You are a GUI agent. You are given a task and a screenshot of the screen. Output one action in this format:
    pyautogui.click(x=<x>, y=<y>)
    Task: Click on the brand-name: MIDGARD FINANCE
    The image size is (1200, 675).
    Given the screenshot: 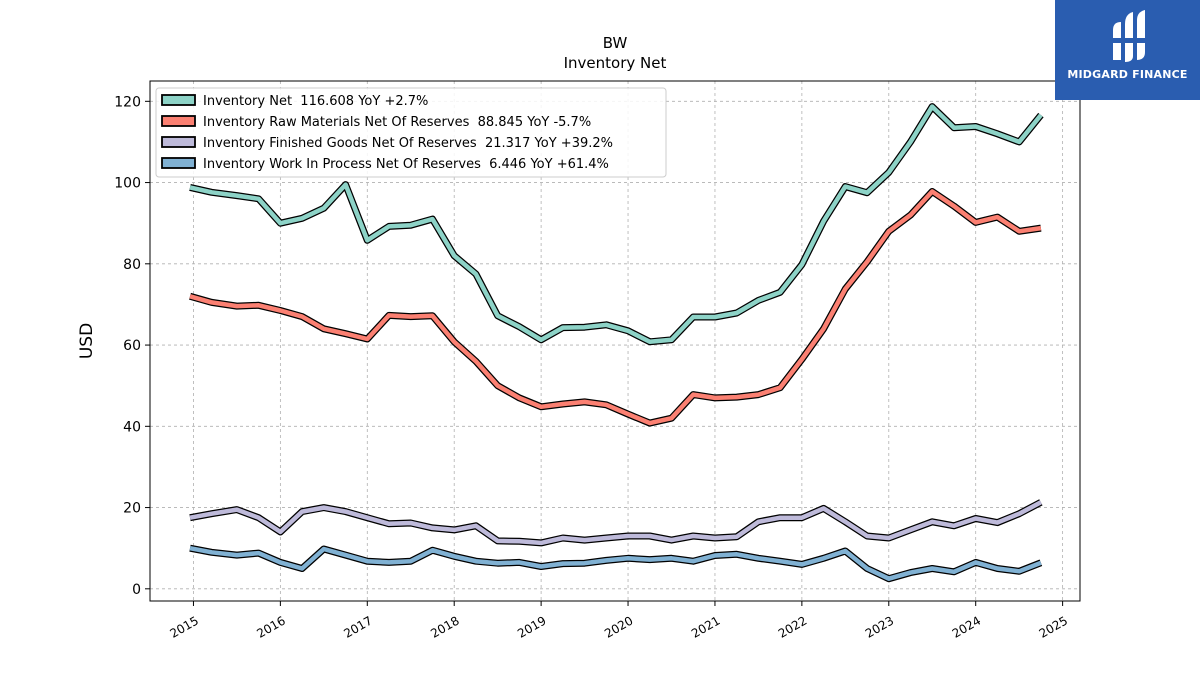 What is the action you would take?
    pyautogui.click(x=1127, y=74)
    